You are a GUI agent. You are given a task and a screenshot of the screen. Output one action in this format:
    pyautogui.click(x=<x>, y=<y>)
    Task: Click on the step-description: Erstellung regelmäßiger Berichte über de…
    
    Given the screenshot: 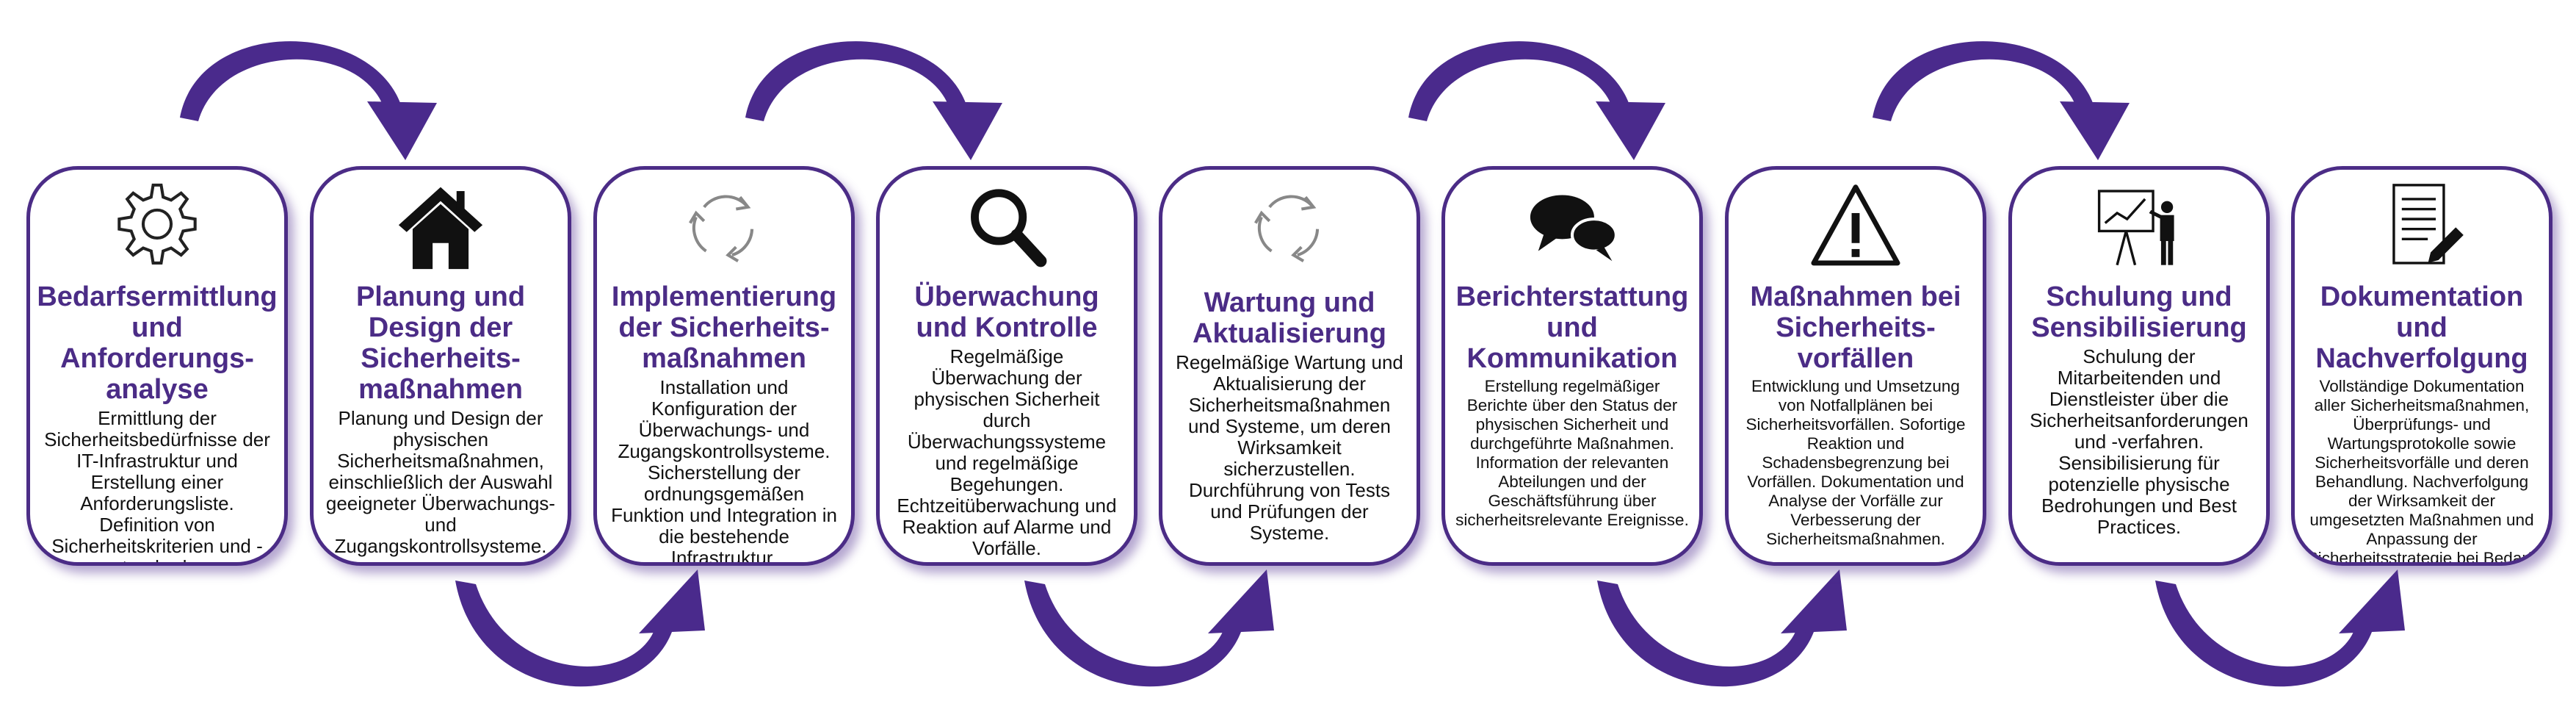 What is the action you would take?
    pyautogui.click(x=1572, y=453)
    